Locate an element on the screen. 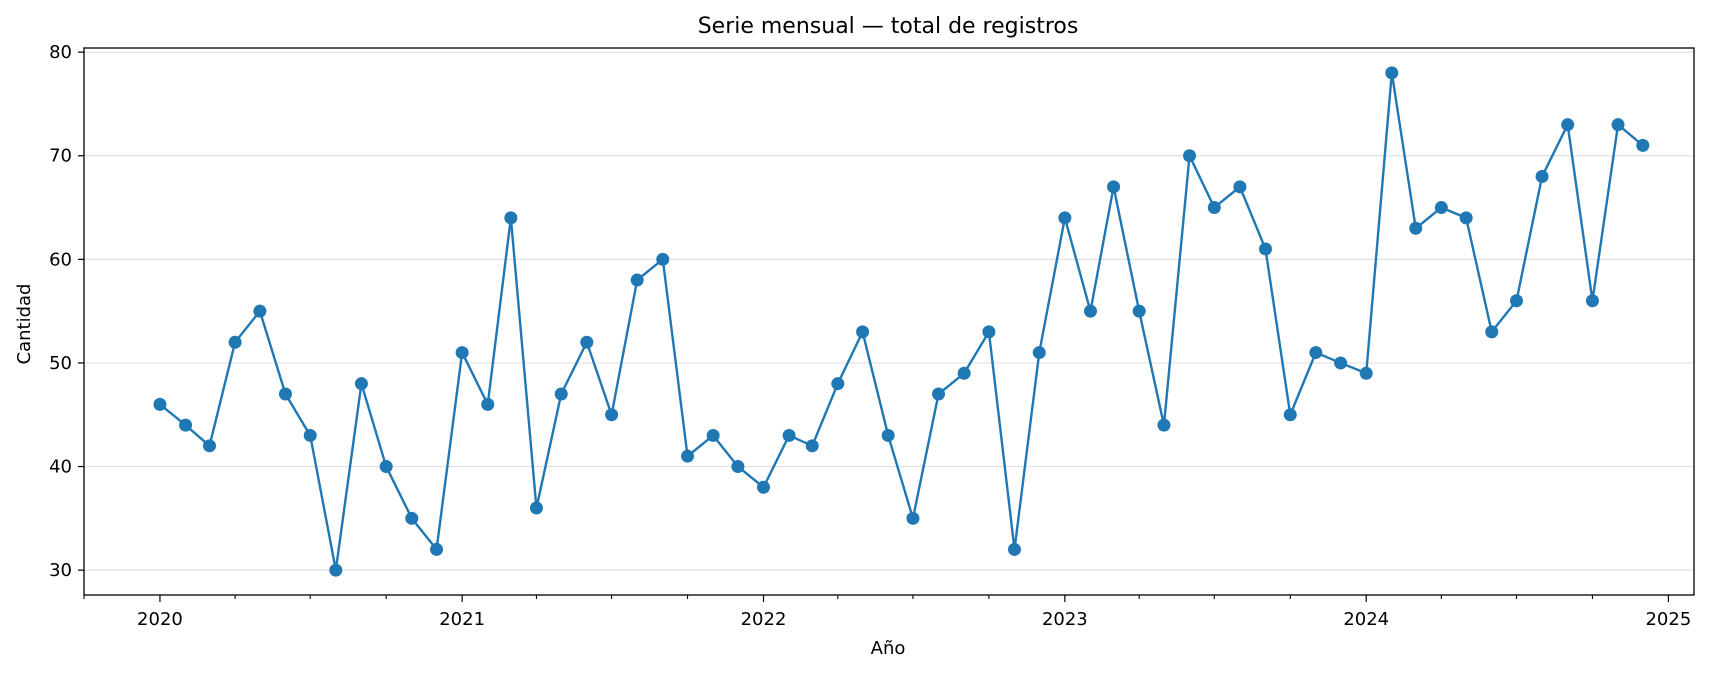 The width and height of the screenshot is (1709, 674). x-axis-label: Año is located at coordinates (888, 648).